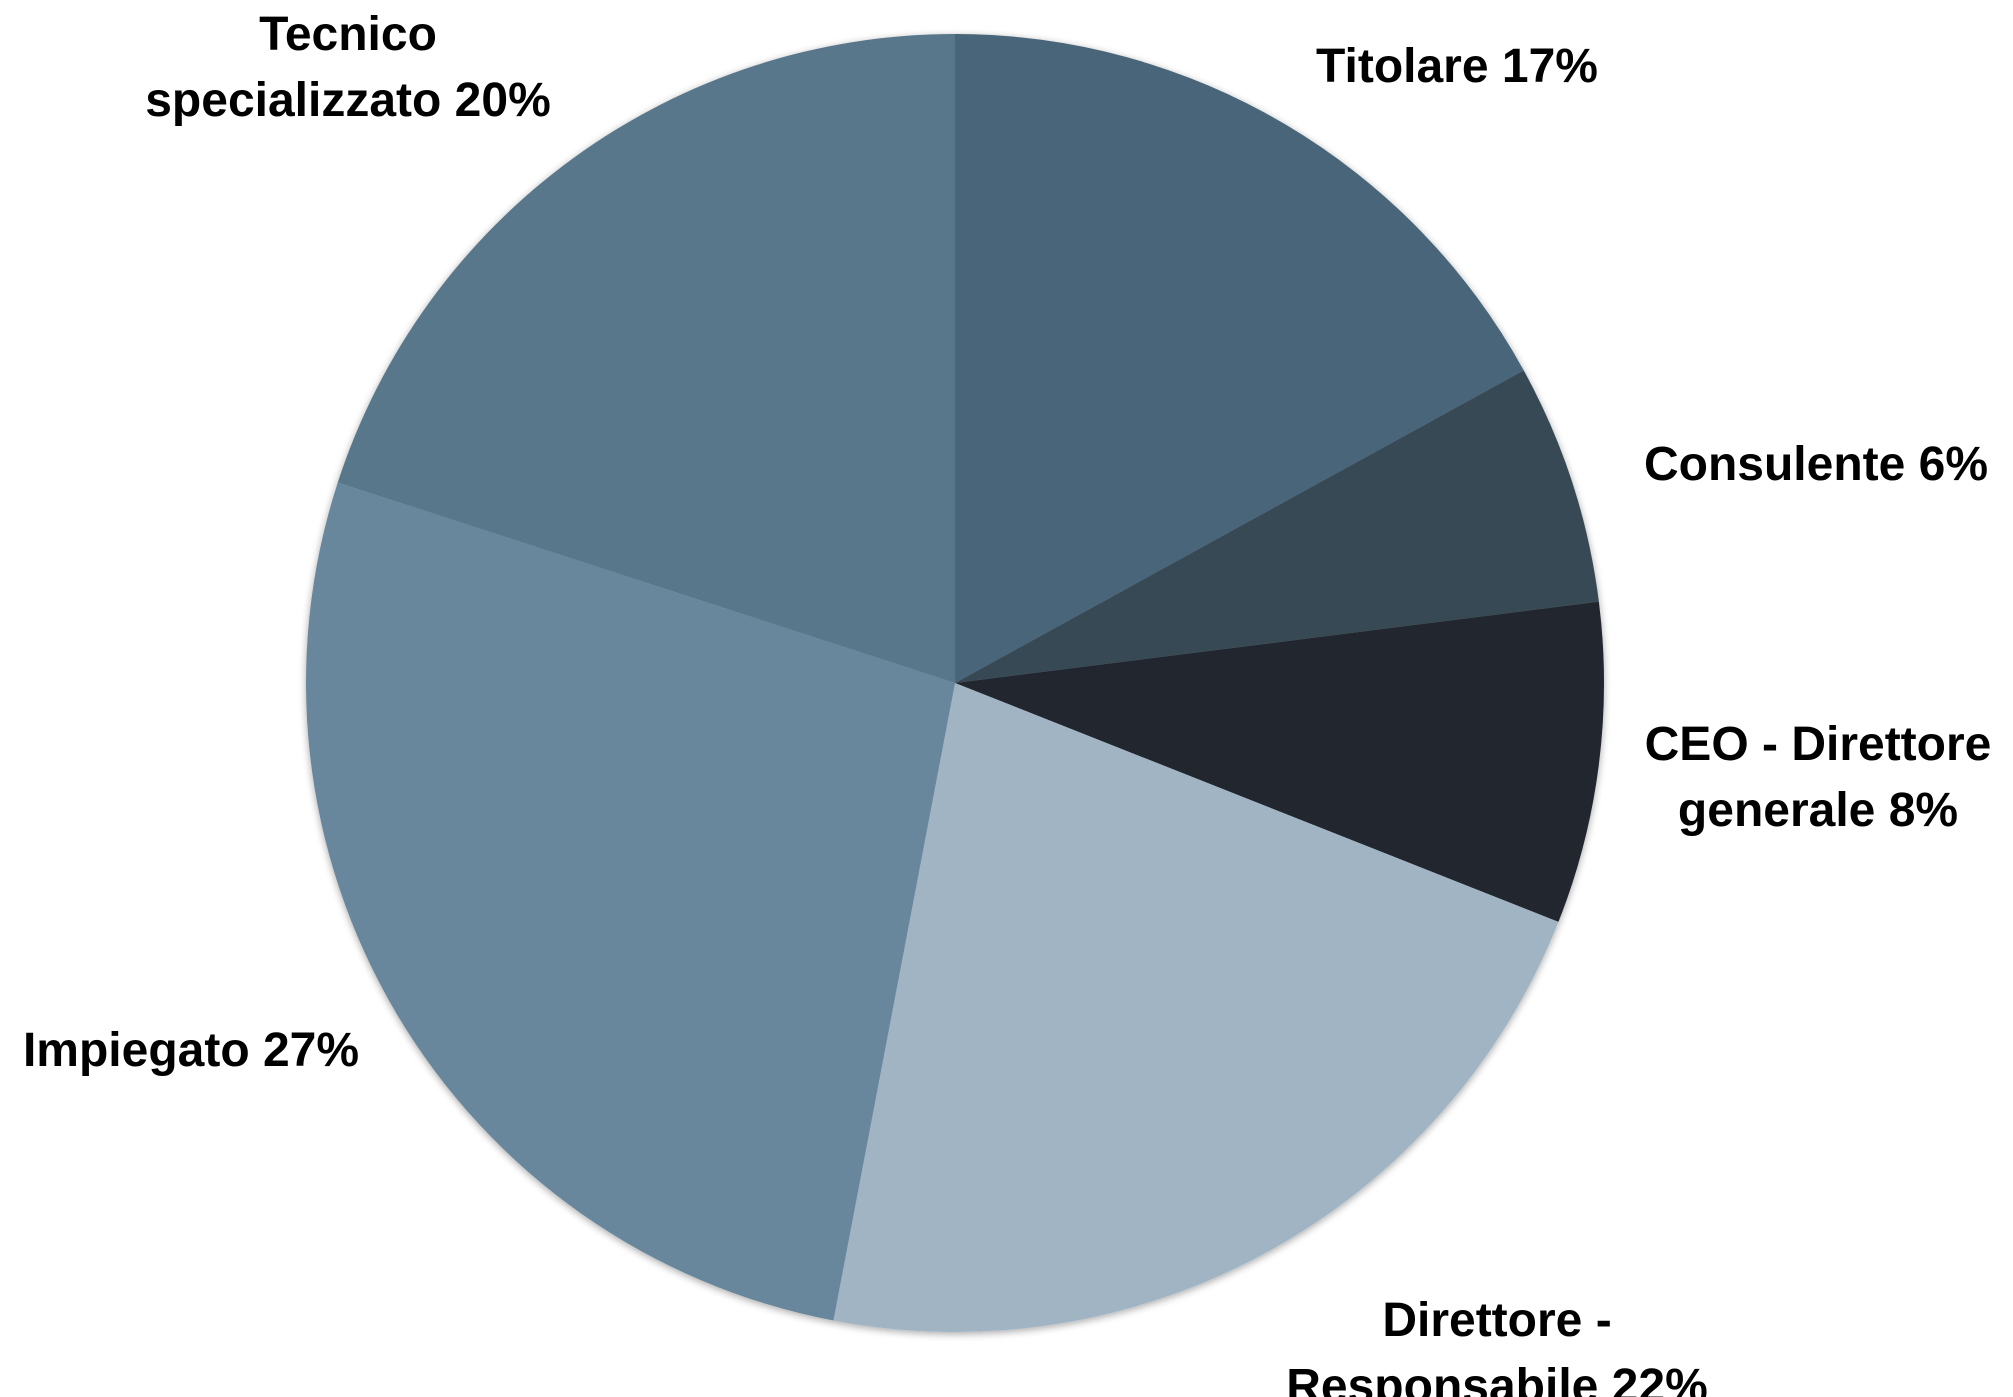 The height and width of the screenshot is (1397, 2013). What do you see at coordinates (1239, 358) in the screenshot?
I see `pie-slice-titolare` at bounding box center [1239, 358].